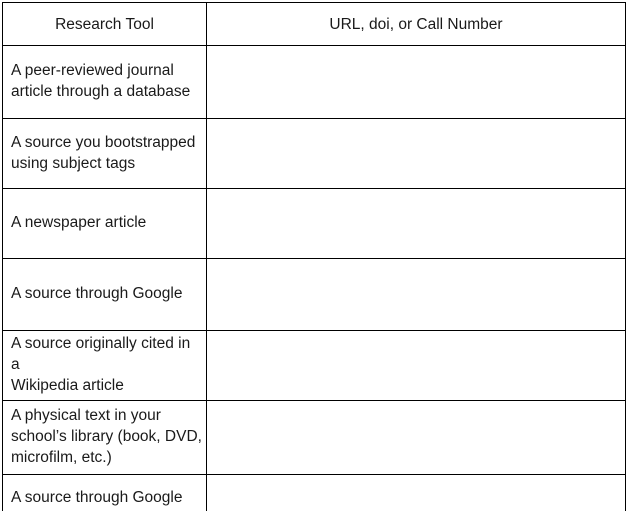 The image size is (628, 511). Describe the element at coordinates (104, 294) in the screenshot. I see `research-tool-cell: A source through Google` at that location.